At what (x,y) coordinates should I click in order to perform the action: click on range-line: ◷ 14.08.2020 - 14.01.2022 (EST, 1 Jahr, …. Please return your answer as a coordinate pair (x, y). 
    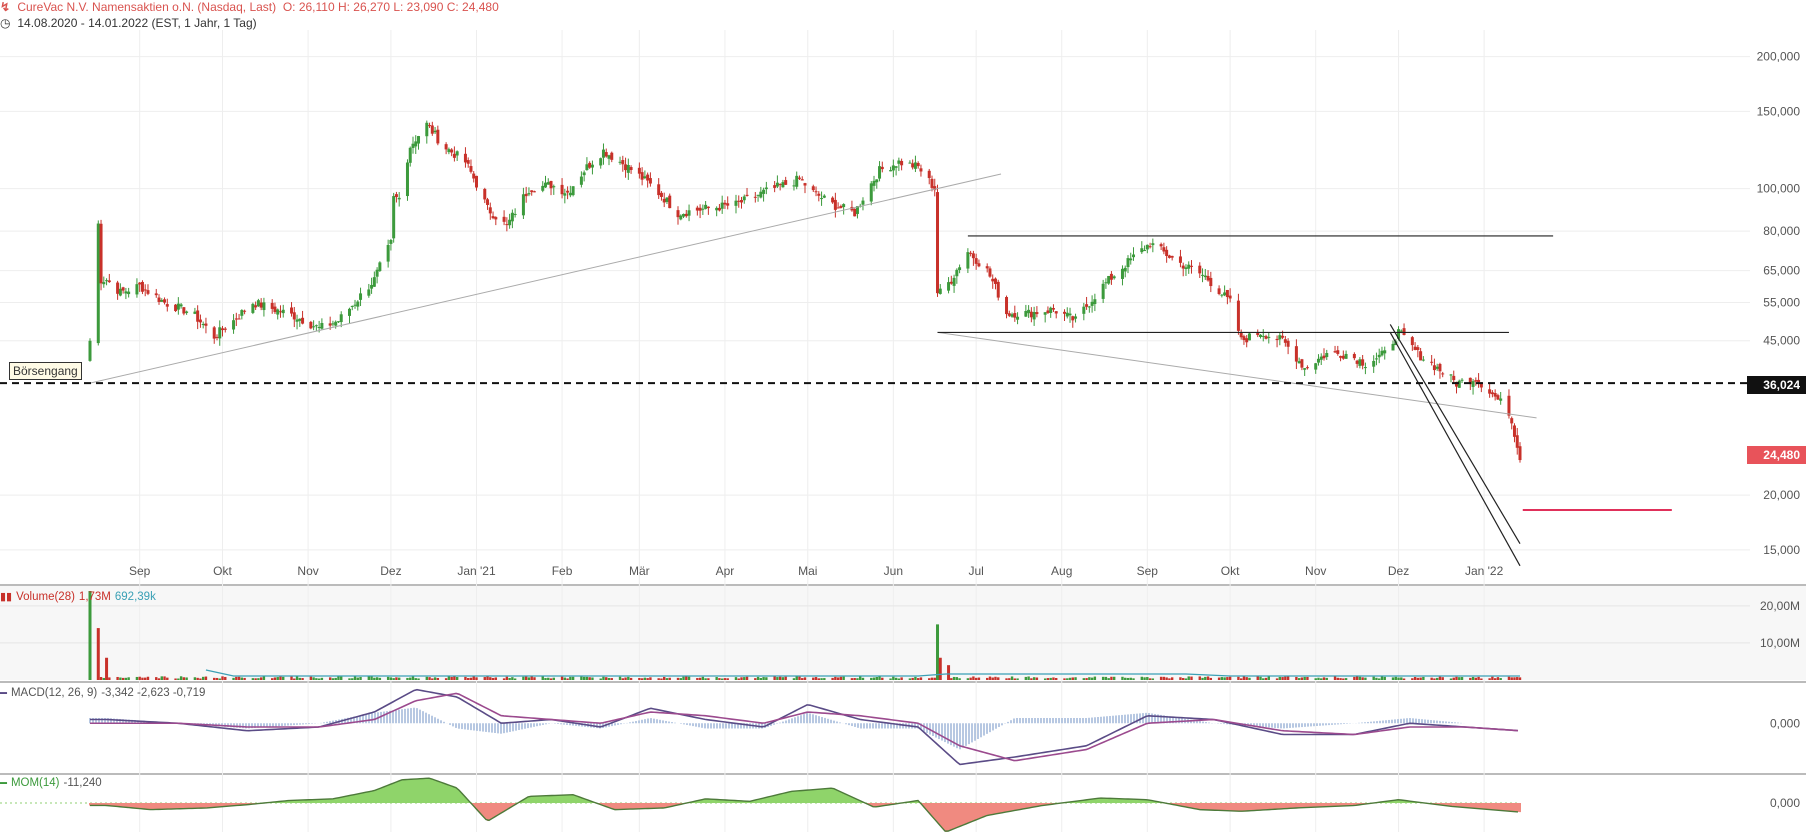
    Looking at the image, I should click on (128, 23).